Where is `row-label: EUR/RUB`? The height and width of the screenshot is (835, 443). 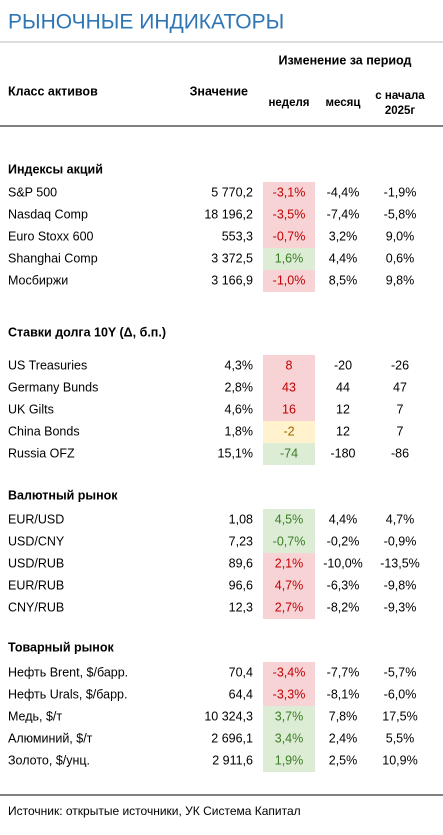
row-label: EUR/RUB is located at coordinates (36, 585).